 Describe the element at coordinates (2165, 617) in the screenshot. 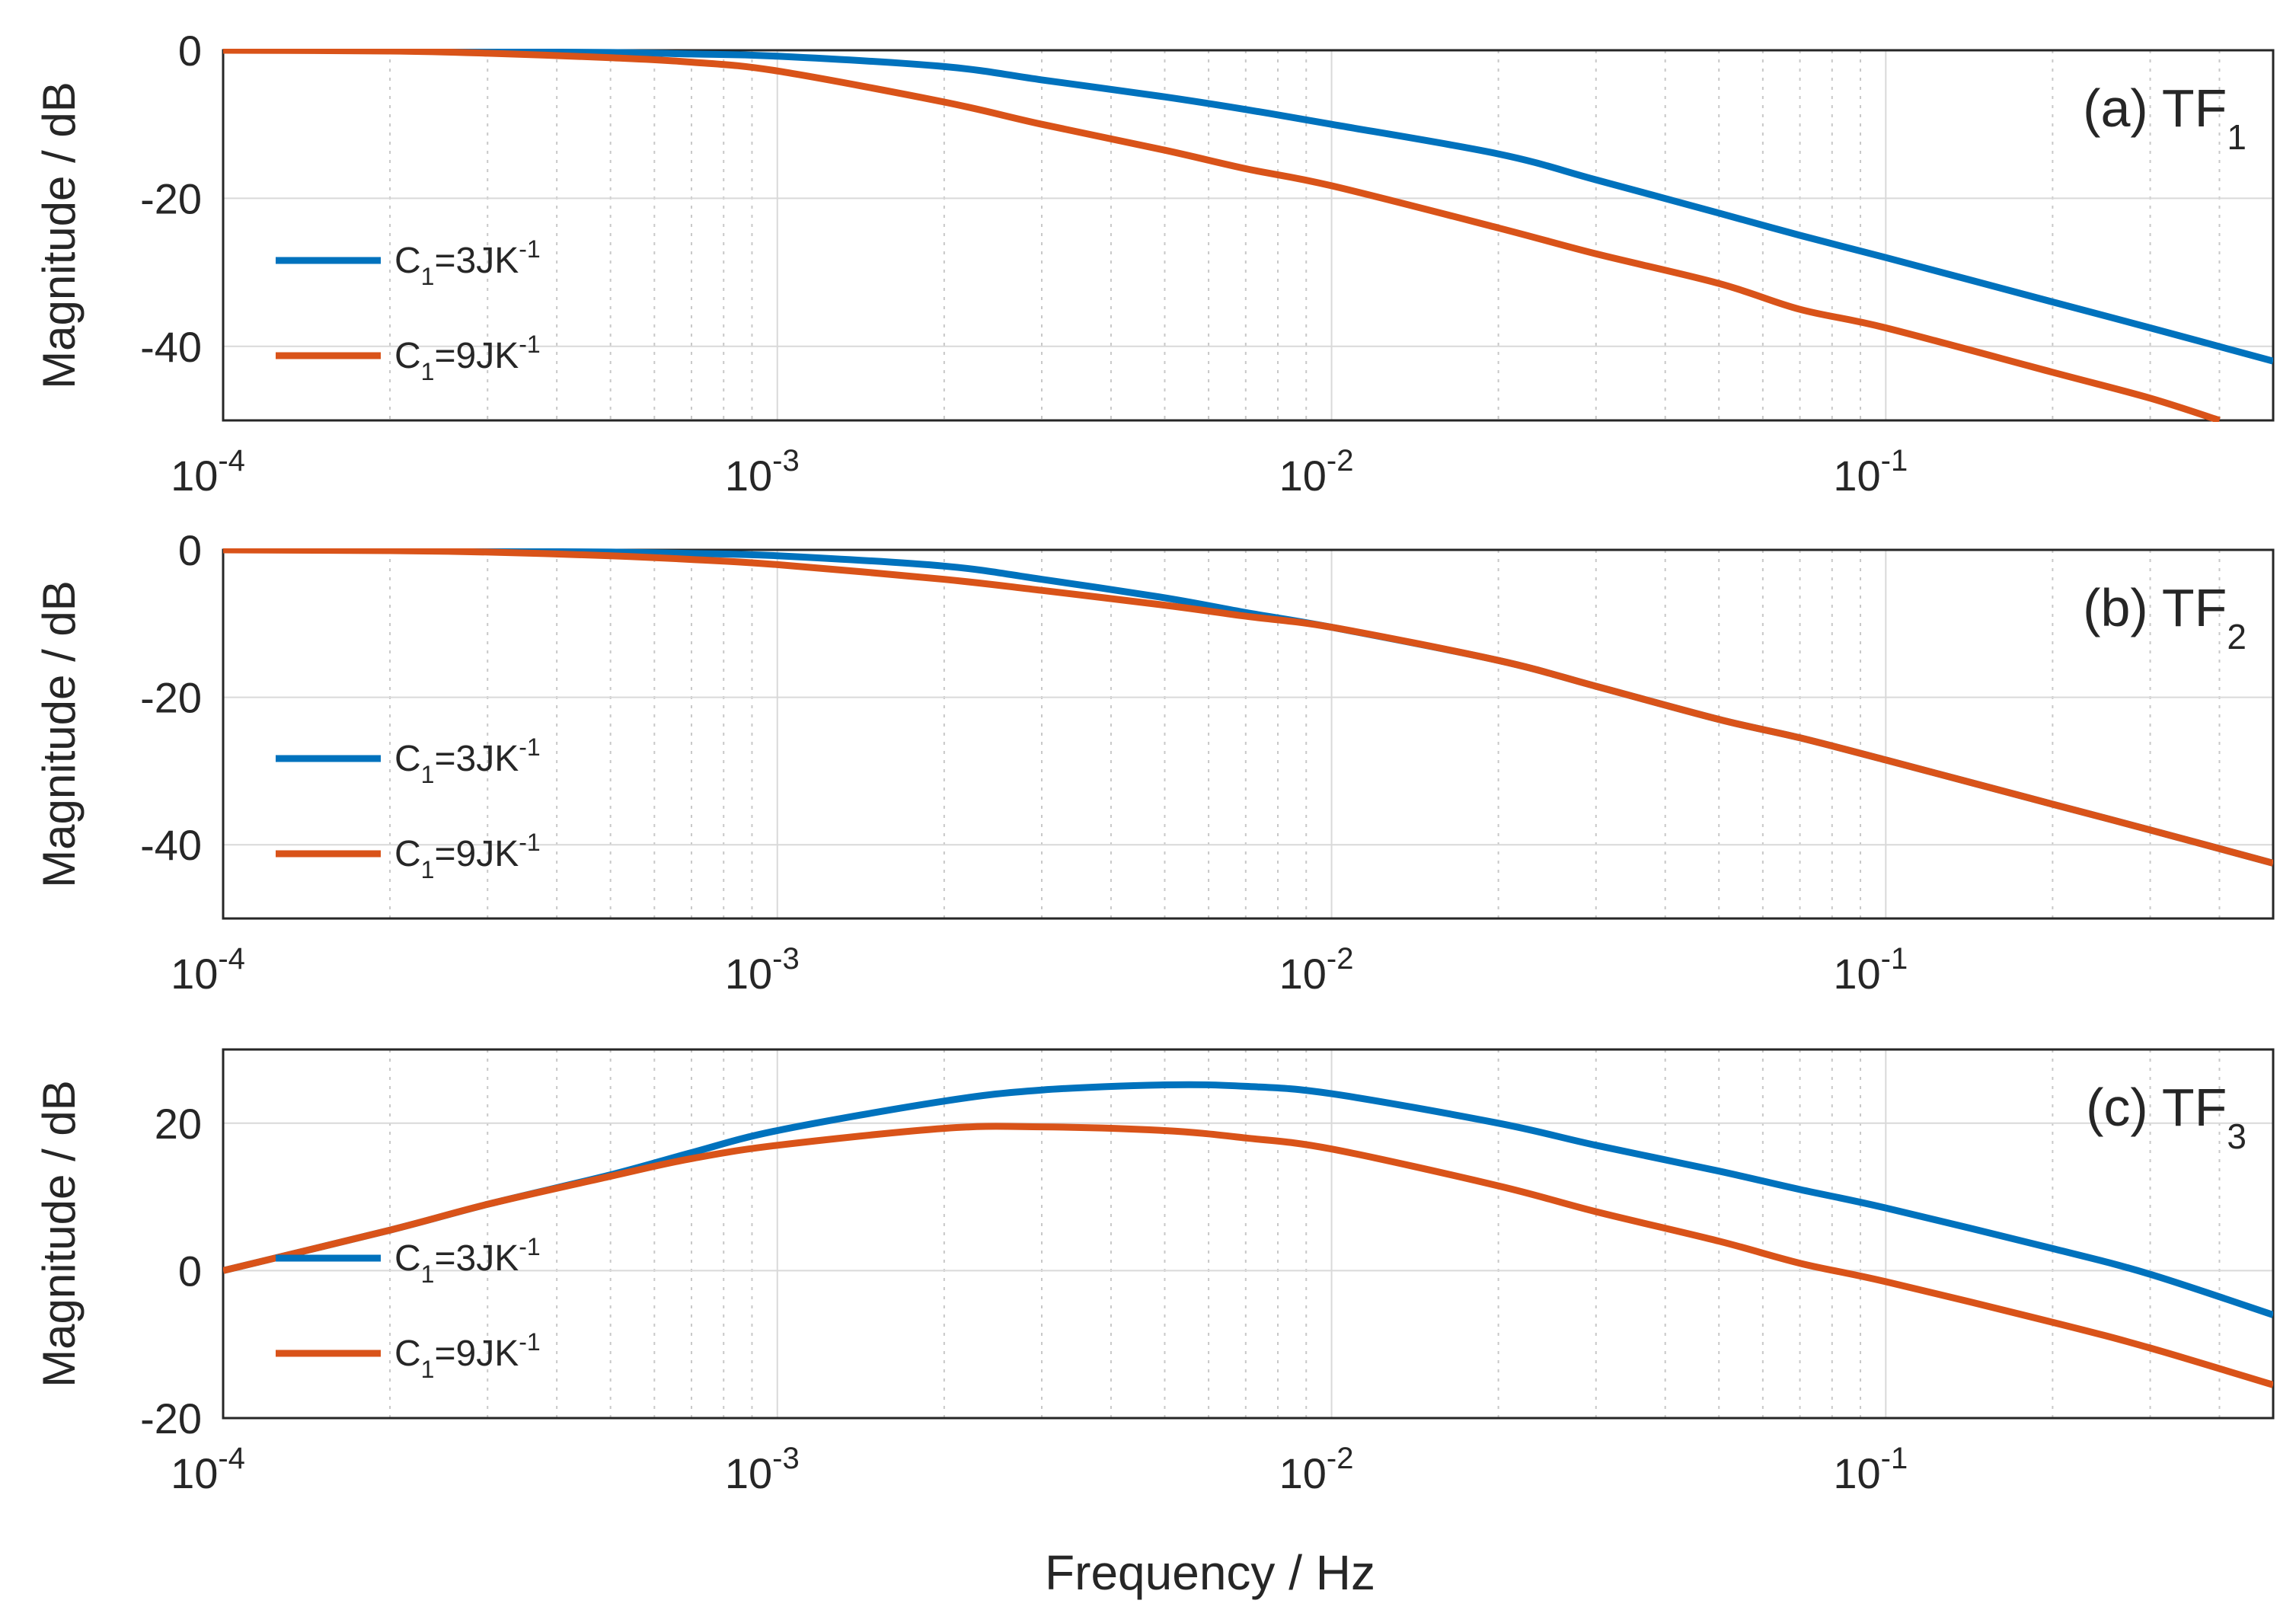

I see `panel-label: (b) TF2` at that location.